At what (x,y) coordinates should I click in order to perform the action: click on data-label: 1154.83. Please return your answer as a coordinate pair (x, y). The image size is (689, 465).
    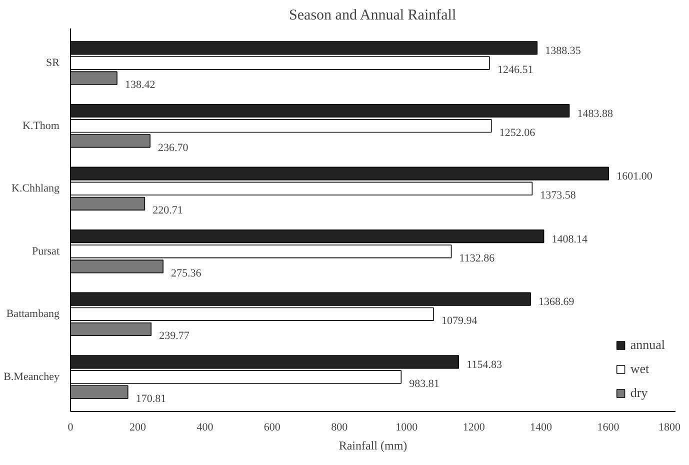
    Looking at the image, I should click on (484, 364).